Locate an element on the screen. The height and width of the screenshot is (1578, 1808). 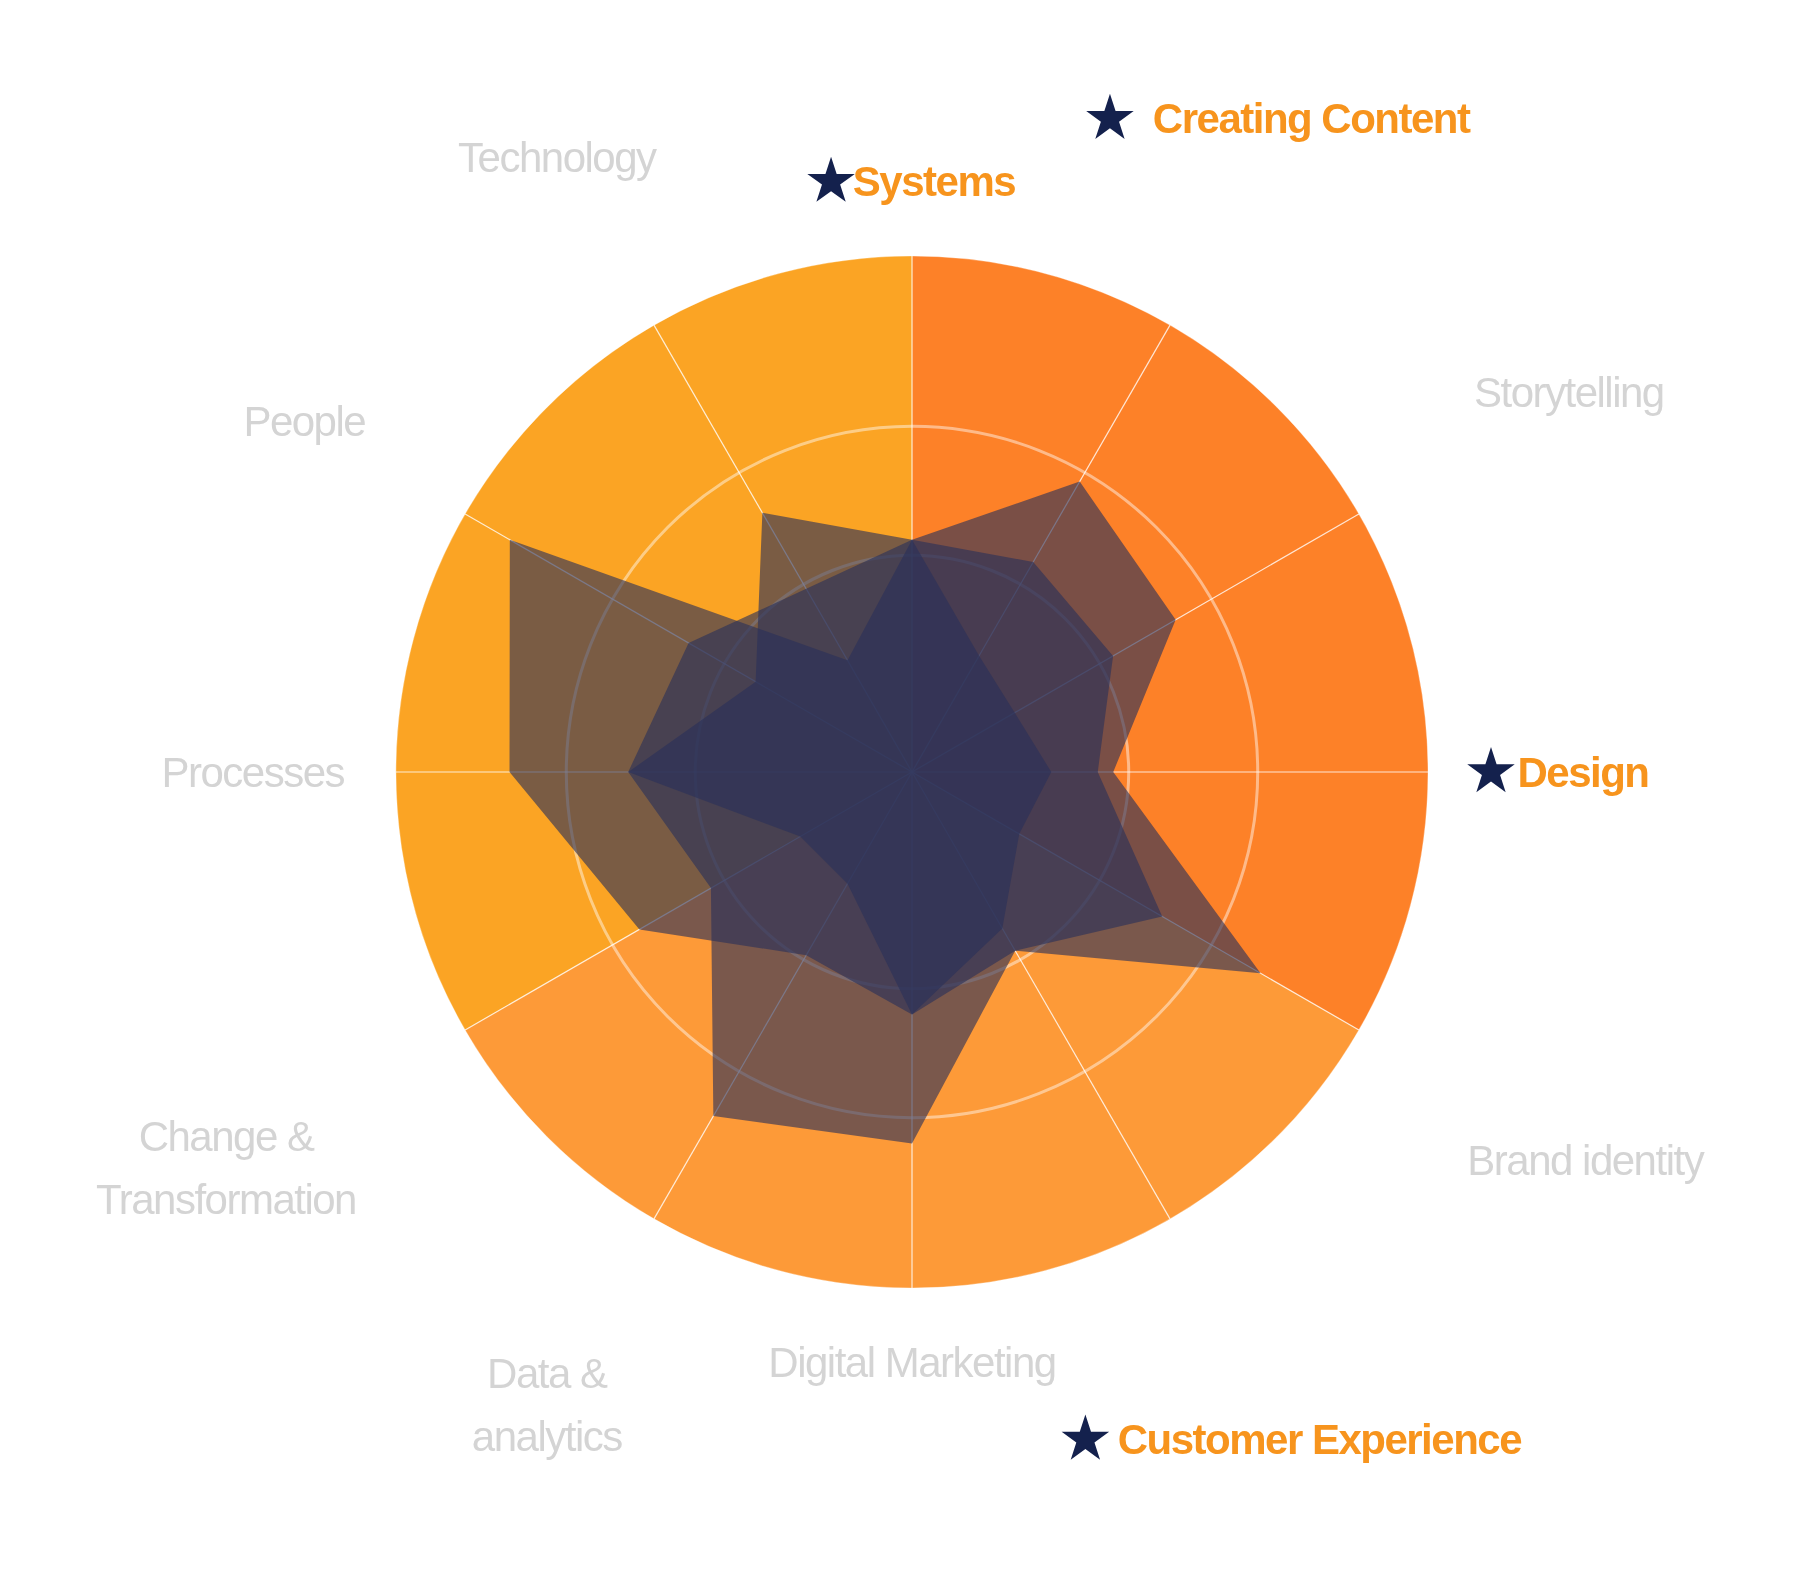
spoke-label: Creating Content is located at coordinates (1312, 119).